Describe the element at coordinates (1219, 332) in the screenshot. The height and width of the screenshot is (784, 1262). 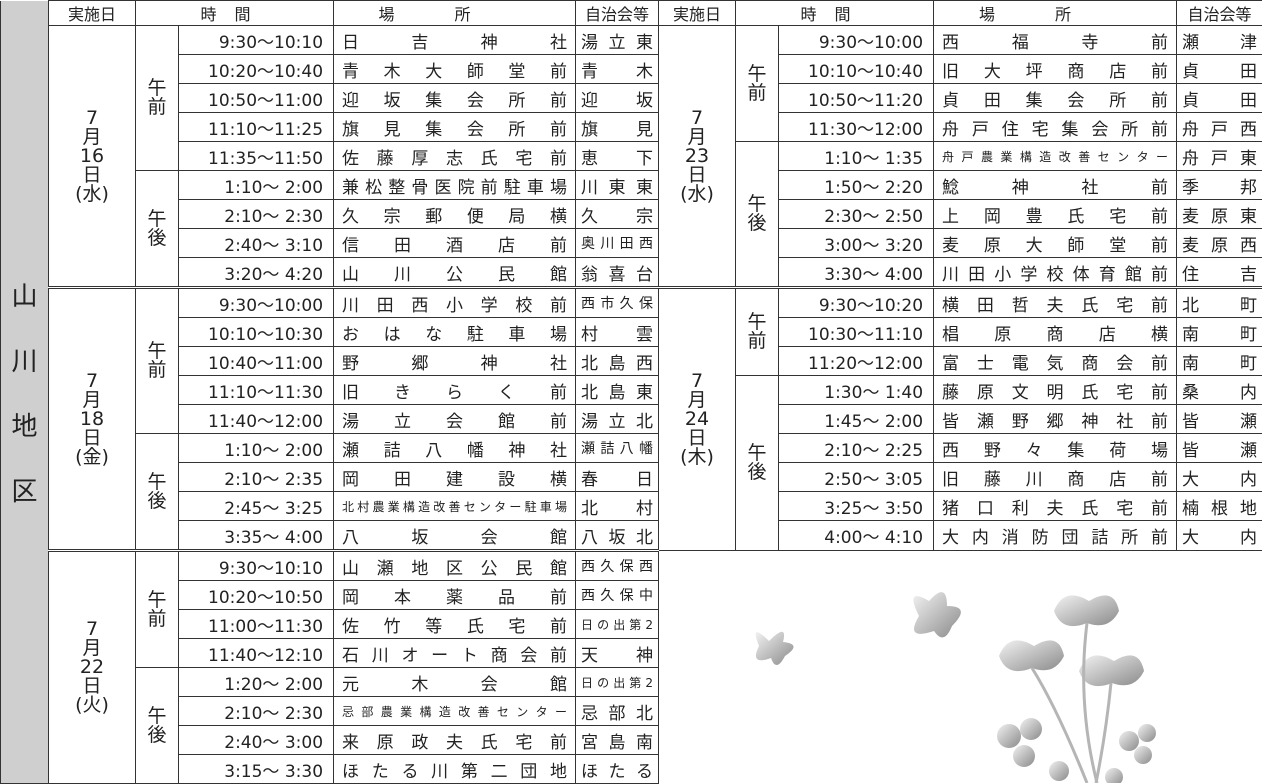
I see `org-cell: 南町` at that location.